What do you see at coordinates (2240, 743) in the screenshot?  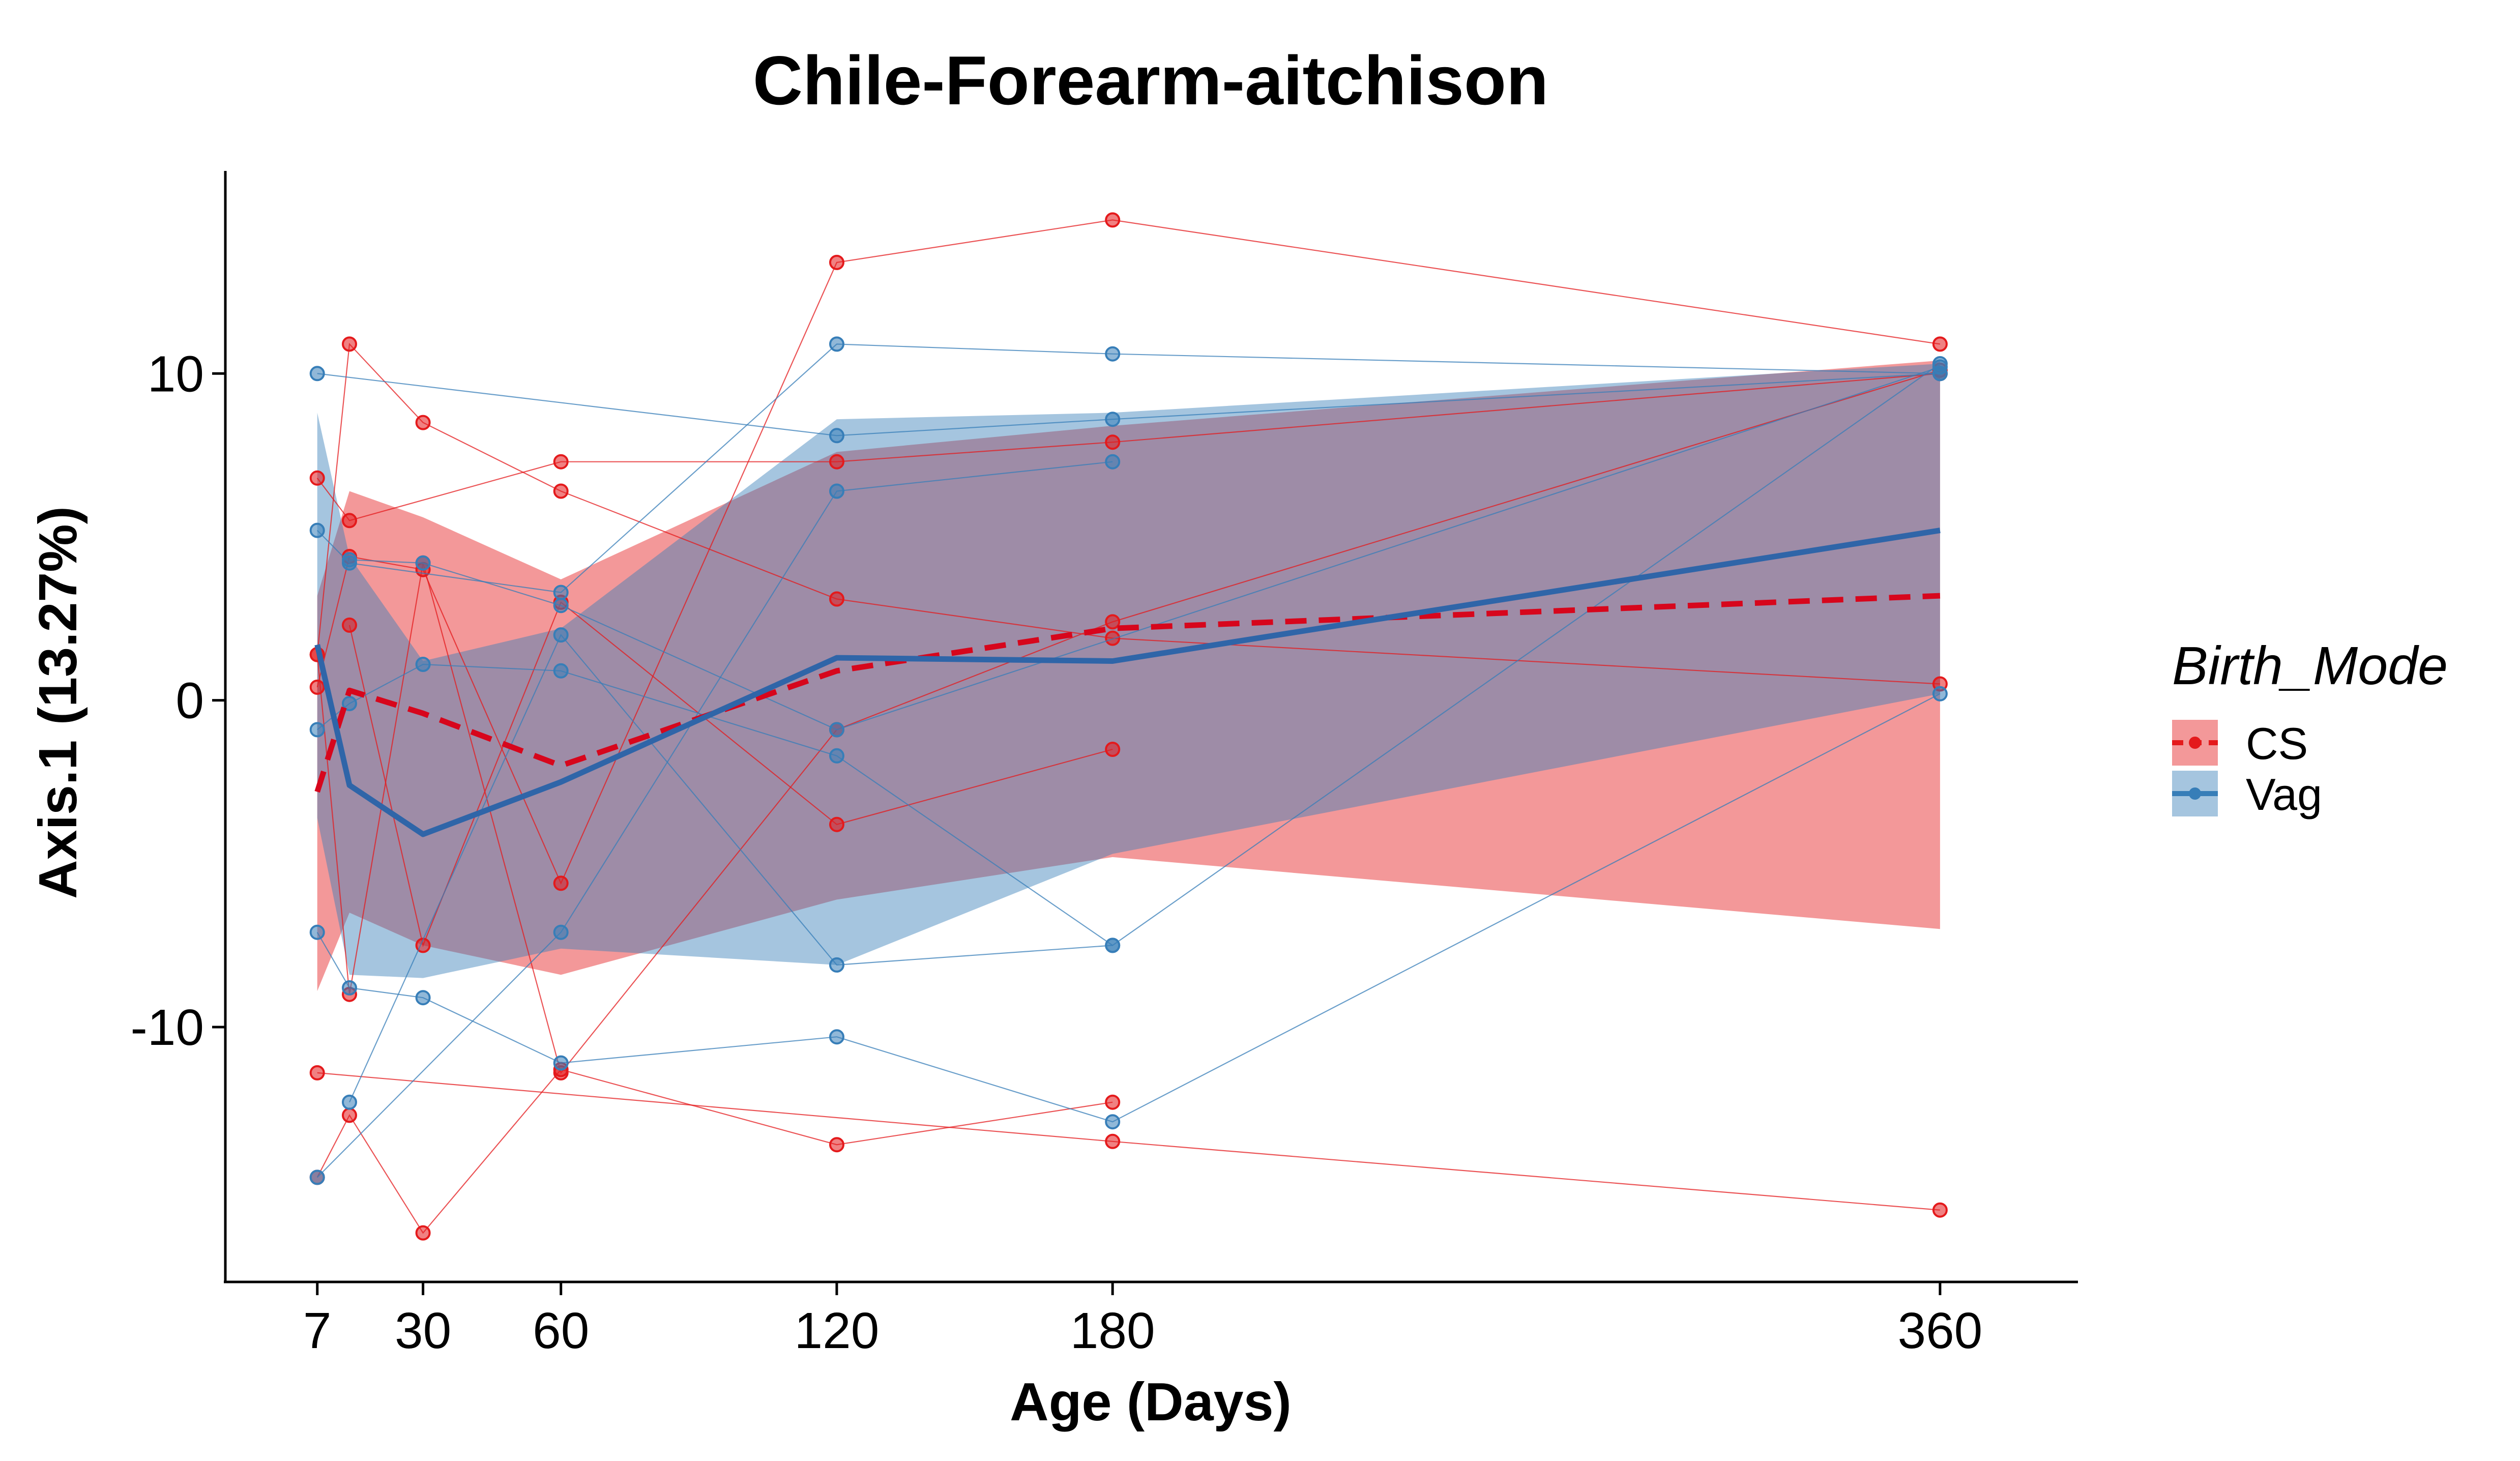 I see `legend-entry-cs: CS` at bounding box center [2240, 743].